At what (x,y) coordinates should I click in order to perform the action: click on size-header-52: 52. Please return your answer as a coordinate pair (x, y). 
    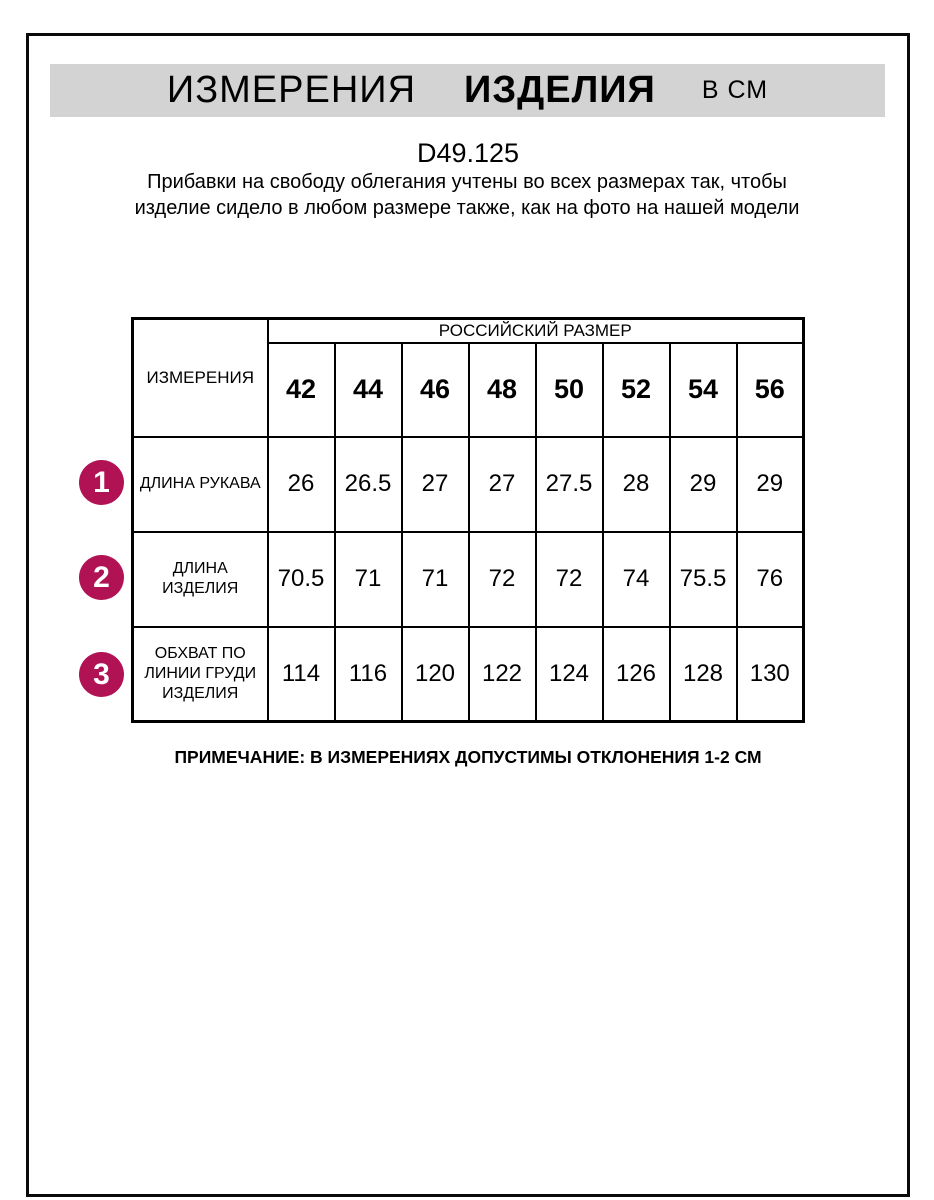
    Looking at the image, I should click on (636, 389).